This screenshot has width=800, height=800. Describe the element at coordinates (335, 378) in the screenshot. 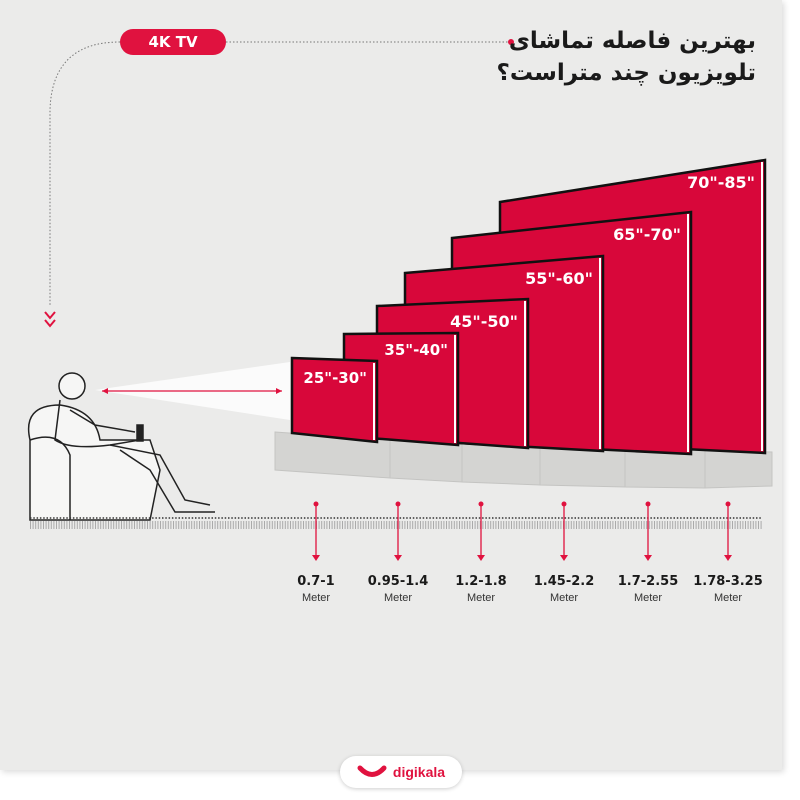

I see `tv-size-label: 25"-30"` at that location.